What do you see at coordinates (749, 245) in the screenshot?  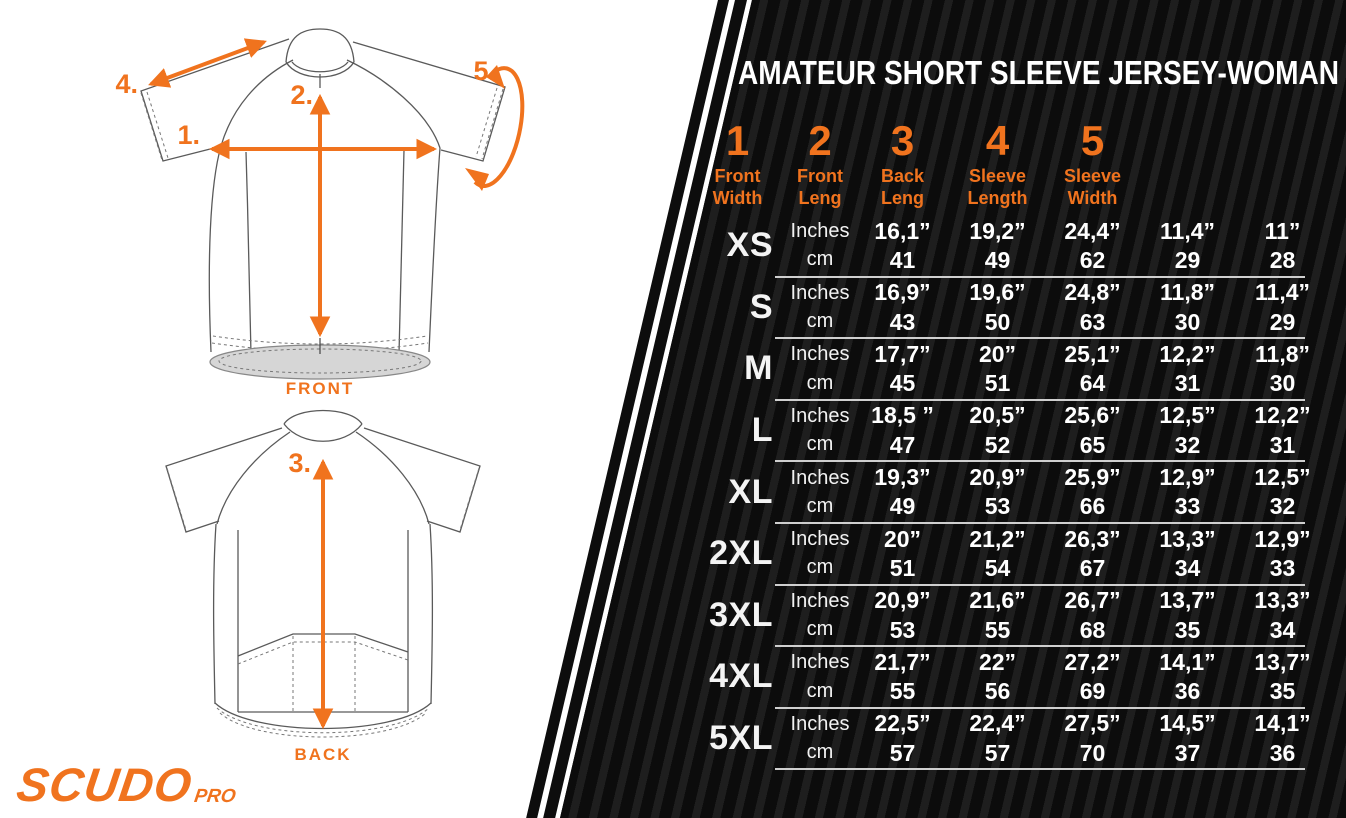 I see `size-label: XS` at bounding box center [749, 245].